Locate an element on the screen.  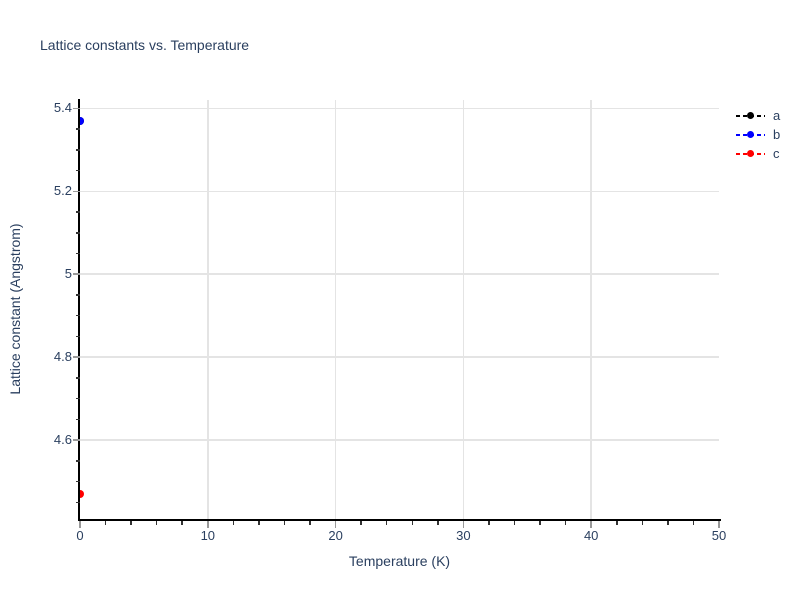
x-tick-label: 30 is located at coordinates (463, 535).